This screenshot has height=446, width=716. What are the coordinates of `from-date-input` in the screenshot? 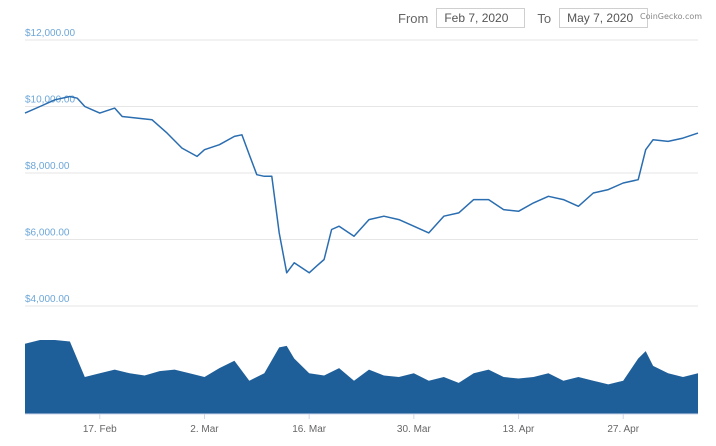 It's located at (481, 18).